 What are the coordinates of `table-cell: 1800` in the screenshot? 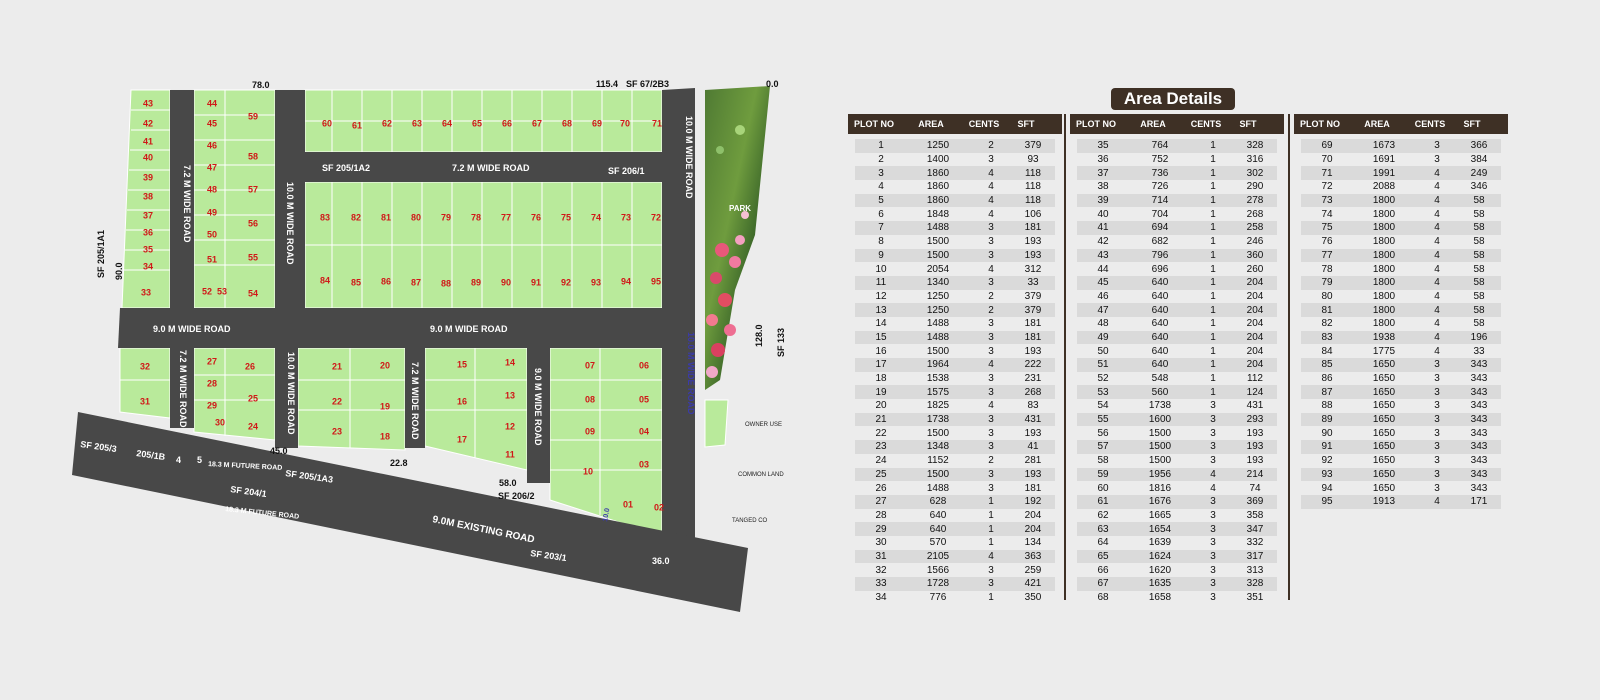 It's located at (1384, 283).